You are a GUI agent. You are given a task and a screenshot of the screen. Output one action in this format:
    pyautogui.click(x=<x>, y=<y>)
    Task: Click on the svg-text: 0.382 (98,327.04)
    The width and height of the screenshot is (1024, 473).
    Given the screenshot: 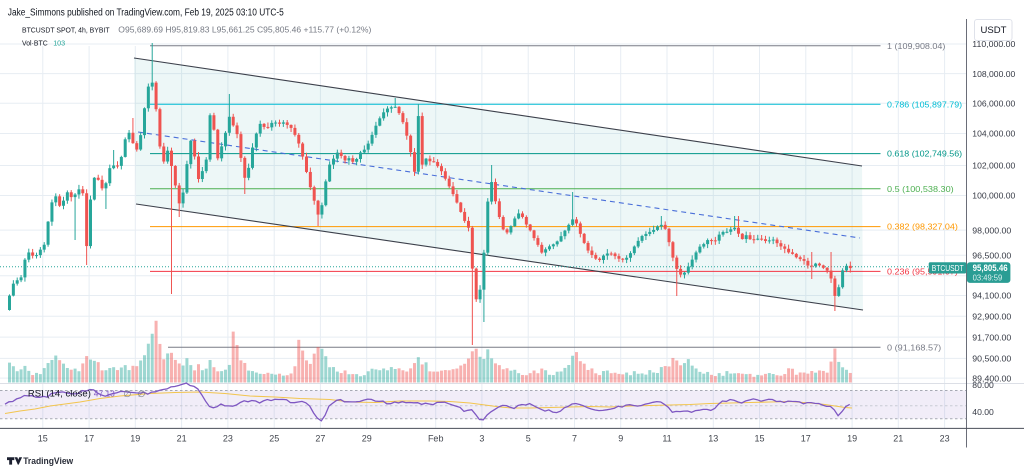 What is the action you would take?
    pyautogui.click(x=922, y=227)
    